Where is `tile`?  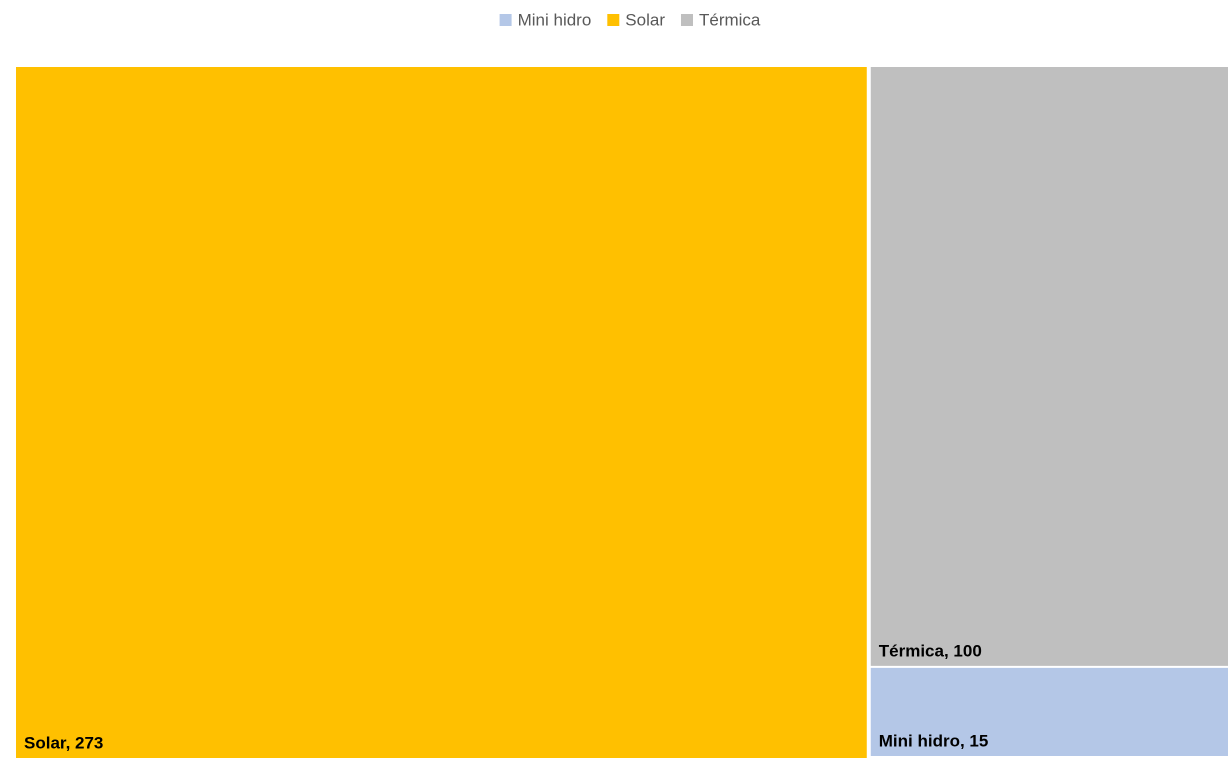 tile is located at coordinates (1049, 711).